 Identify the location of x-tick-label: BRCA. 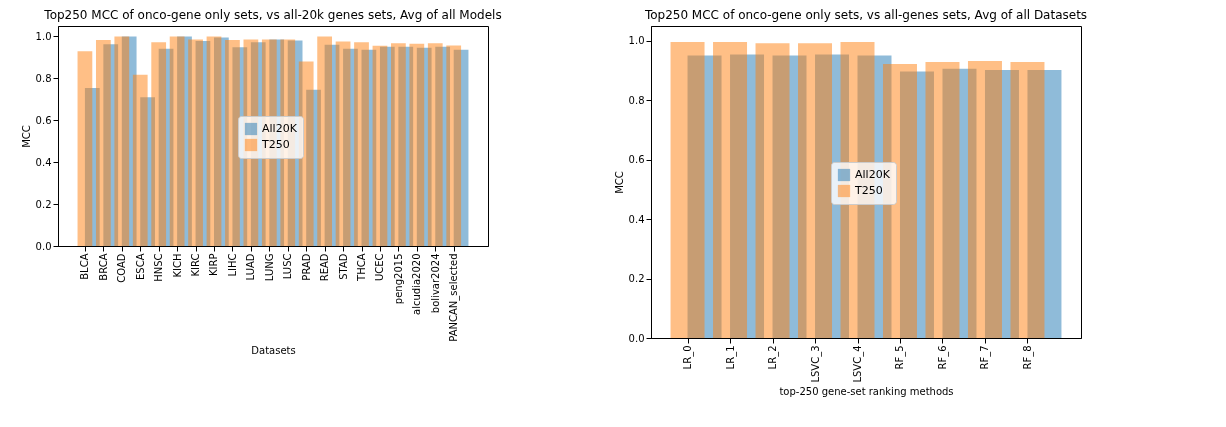
(103, 267).